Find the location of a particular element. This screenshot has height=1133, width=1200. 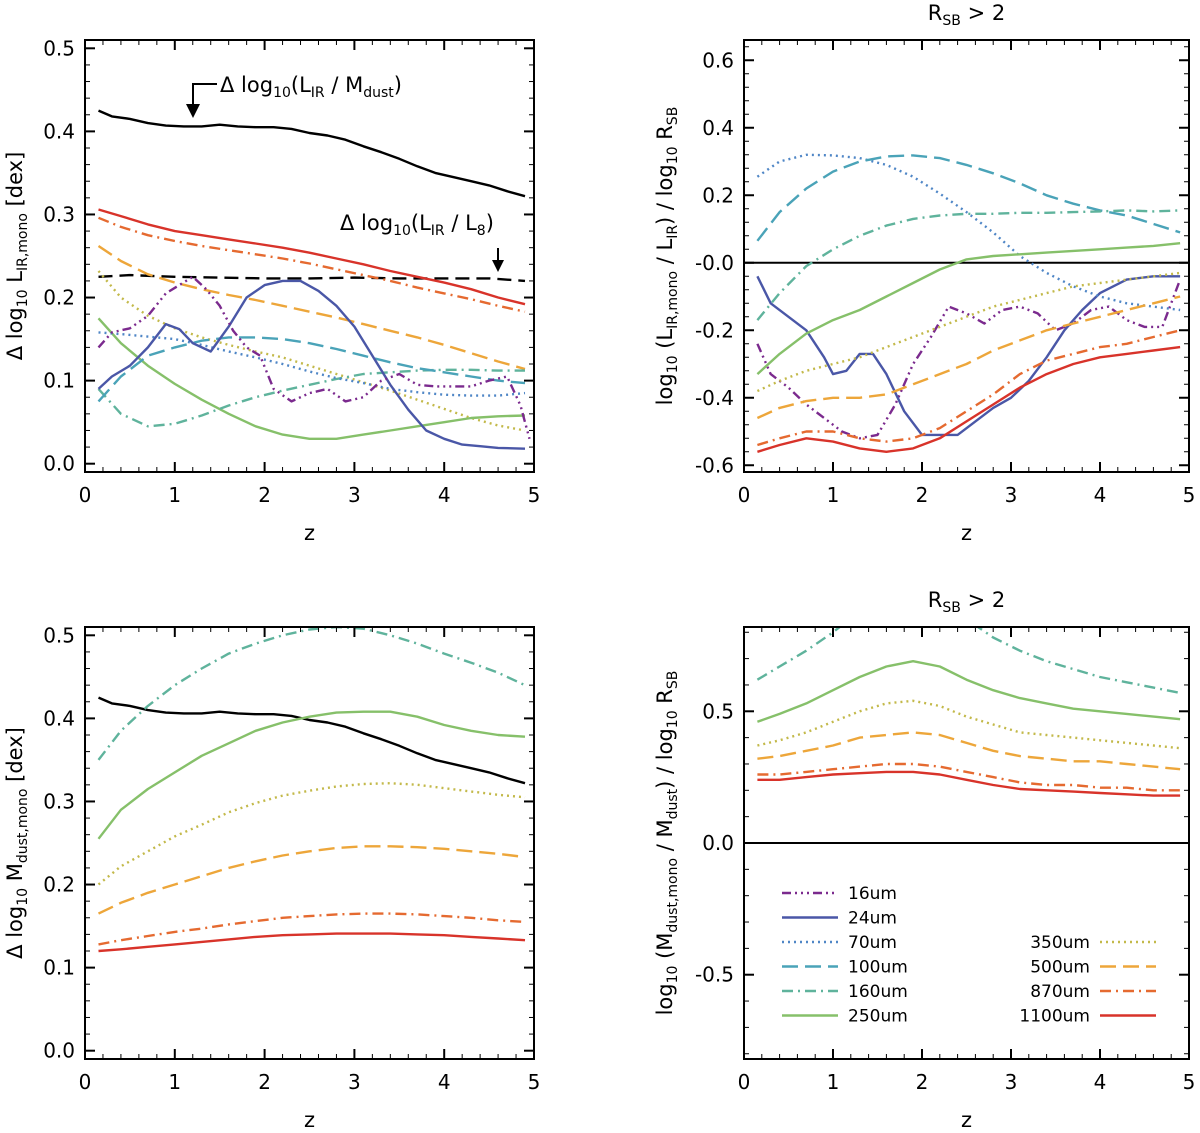

series-line-l8 is located at coordinates (312, 278).